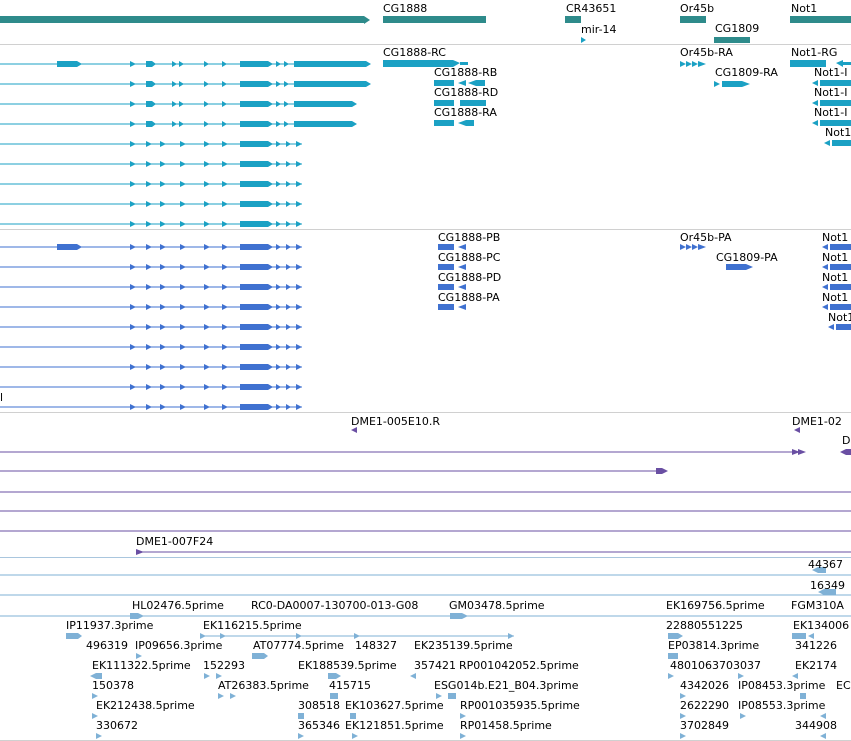 This screenshot has width=851, height=741. I want to click on est-label: 4342026, so click(704, 685).